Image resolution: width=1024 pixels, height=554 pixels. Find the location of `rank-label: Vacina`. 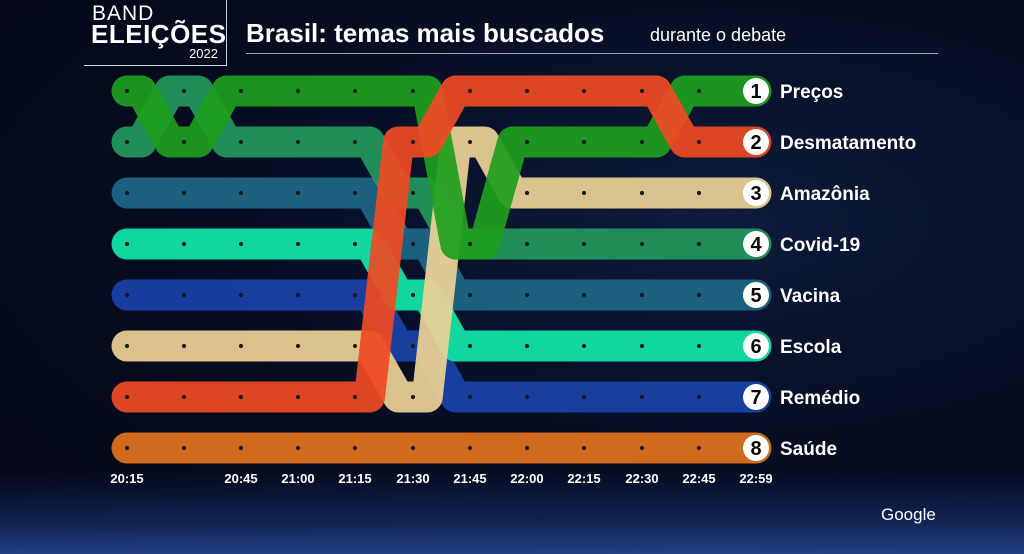

rank-label: Vacina is located at coordinates (810, 296).